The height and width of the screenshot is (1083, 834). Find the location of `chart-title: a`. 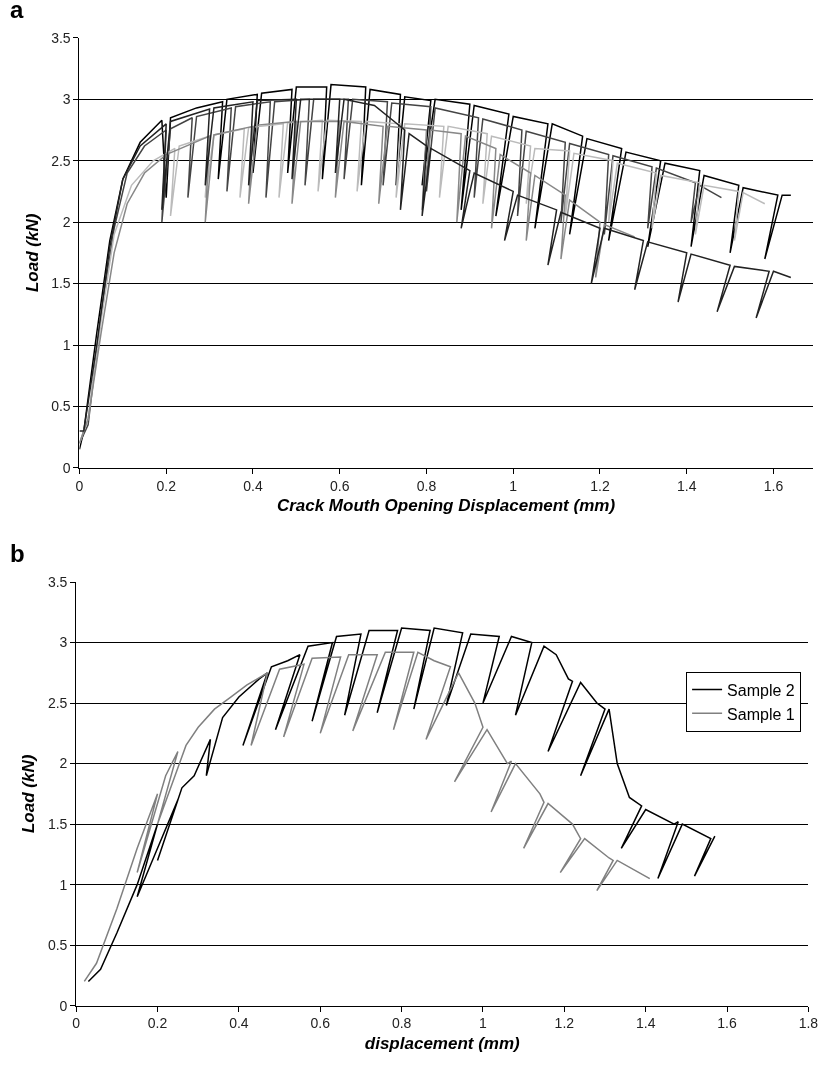

chart-title: a is located at coordinates (17, 11).